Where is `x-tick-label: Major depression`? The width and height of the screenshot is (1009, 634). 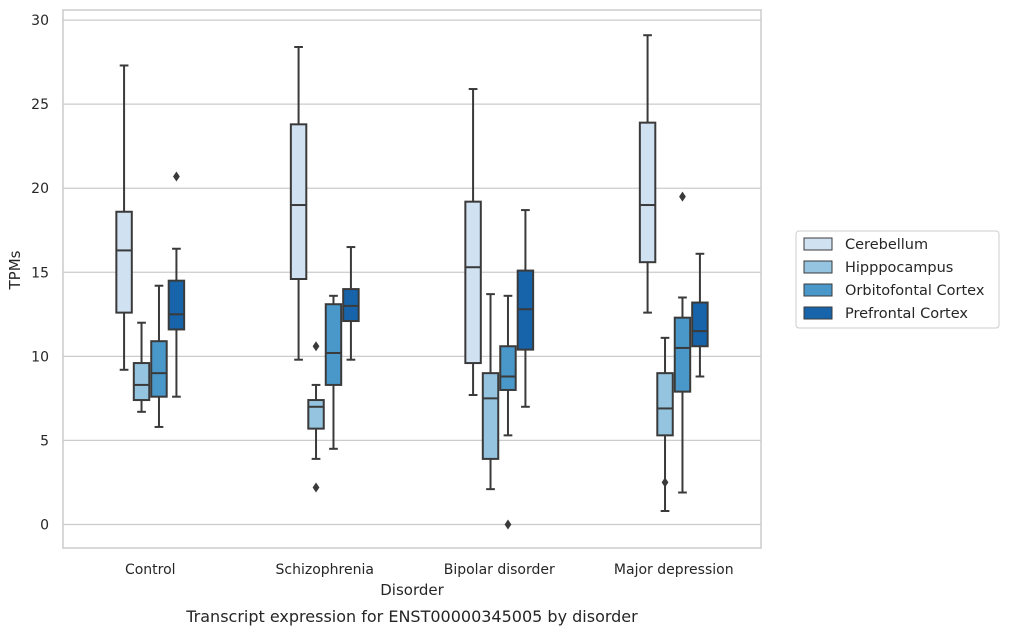 x-tick-label: Major depression is located at coordinates (674, 570).